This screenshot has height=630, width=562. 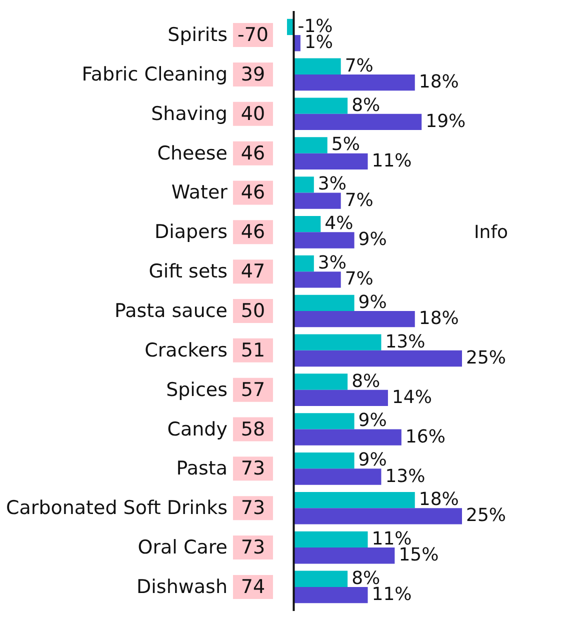 I want to click on y-tick-label: Pasta sauce, so click(x=171, y=311).